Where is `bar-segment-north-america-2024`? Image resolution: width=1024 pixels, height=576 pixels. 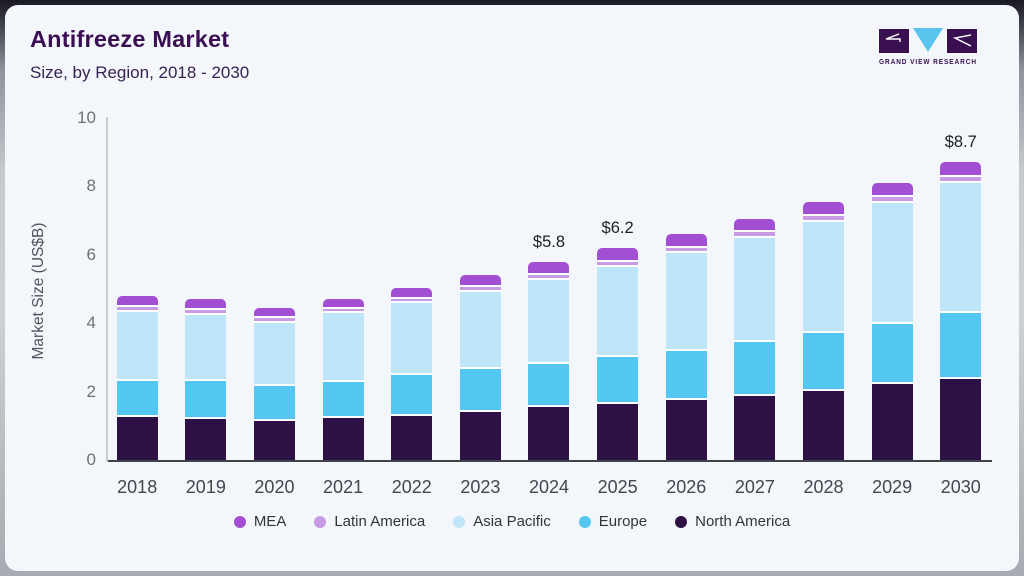
bar-segment-north-america-2024 is located at coordinates (549, 433).